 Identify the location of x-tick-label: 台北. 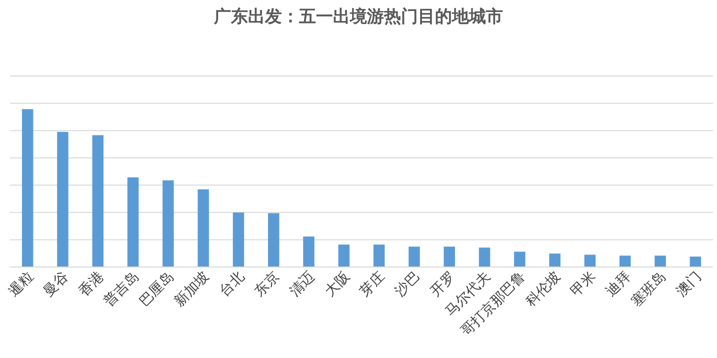
(232, 284).